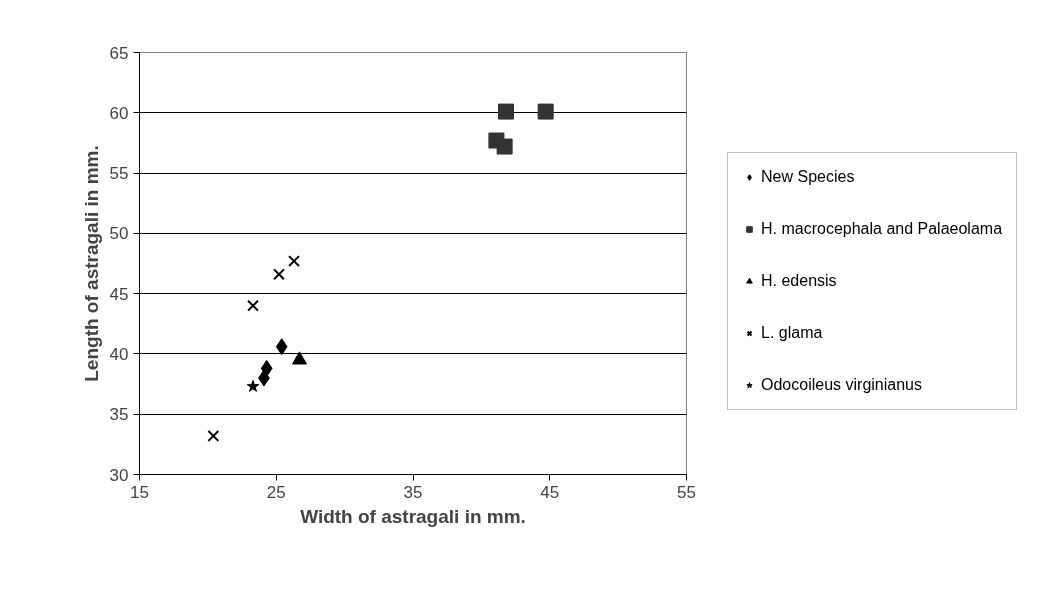 Image resolution: width=1052 pixels, height=616 pixels. I want to click on y-tick-label: 55, so click(119, 174).